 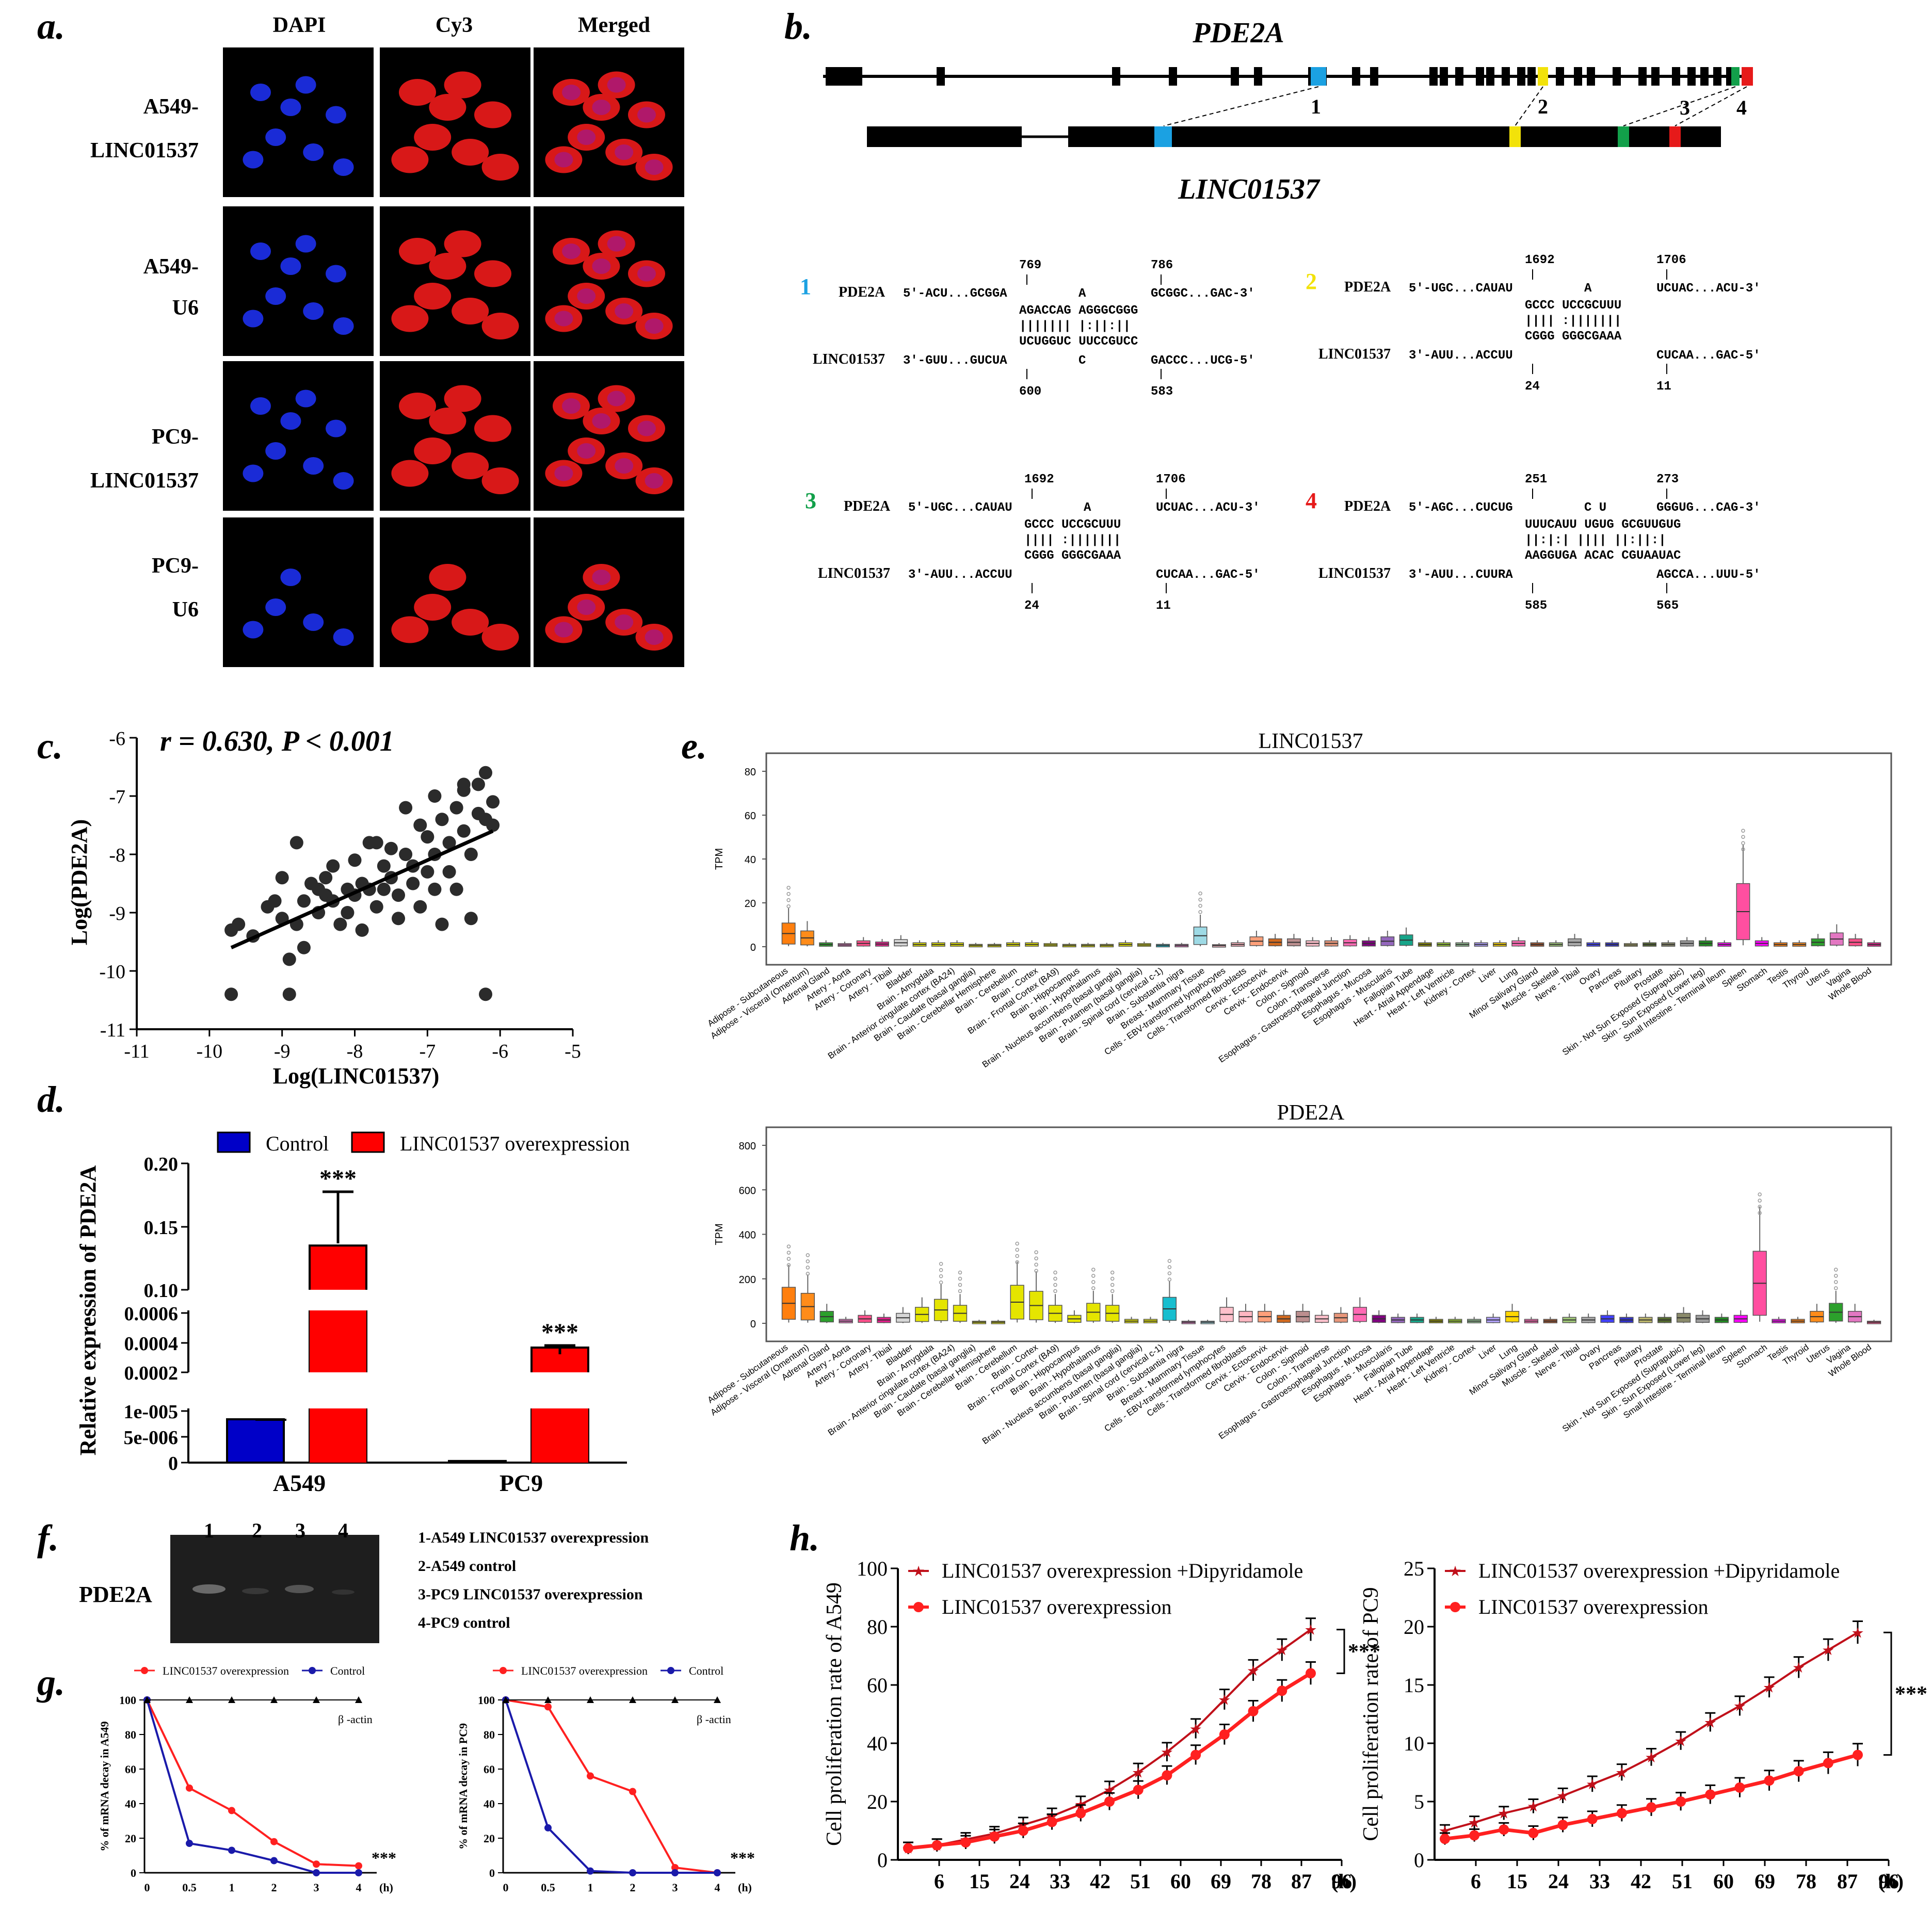 What do you see at coordinates (209, 1530) in the screenshot?
I see `gel-lane-1: 1` at bounding box center [209, 1530].